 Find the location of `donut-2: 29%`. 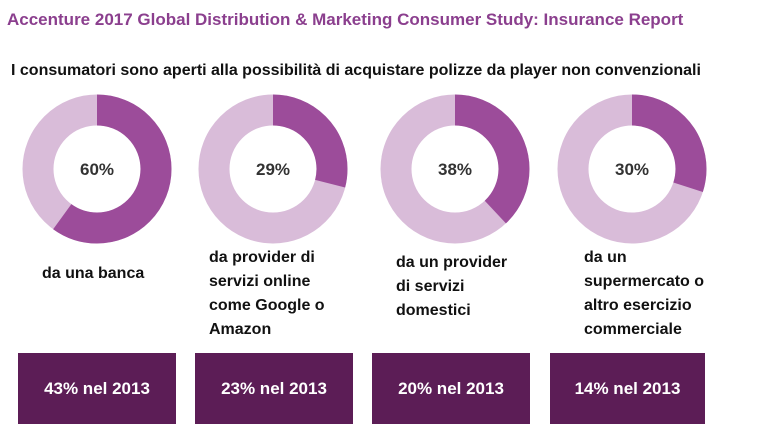

donut-2: 29% is located at coordinates (273, 169).